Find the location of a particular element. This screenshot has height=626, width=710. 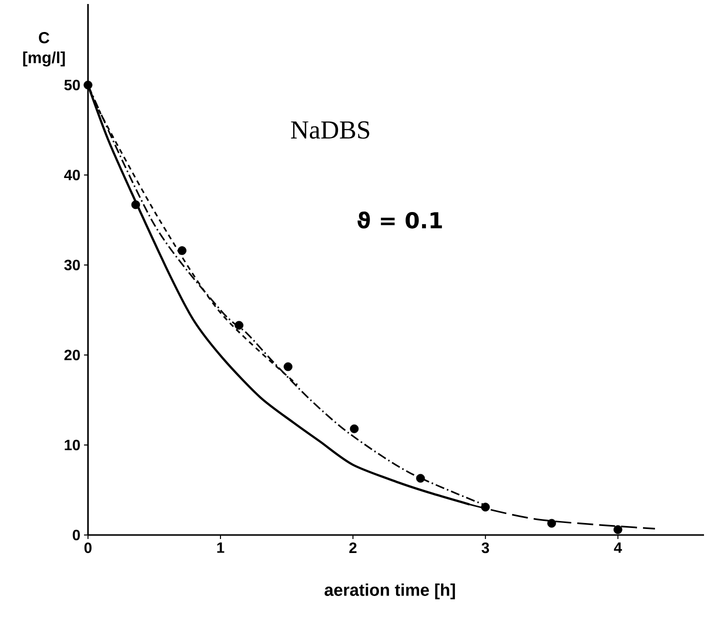

y-tick-label: 50 is located at coordinates (72, 85).